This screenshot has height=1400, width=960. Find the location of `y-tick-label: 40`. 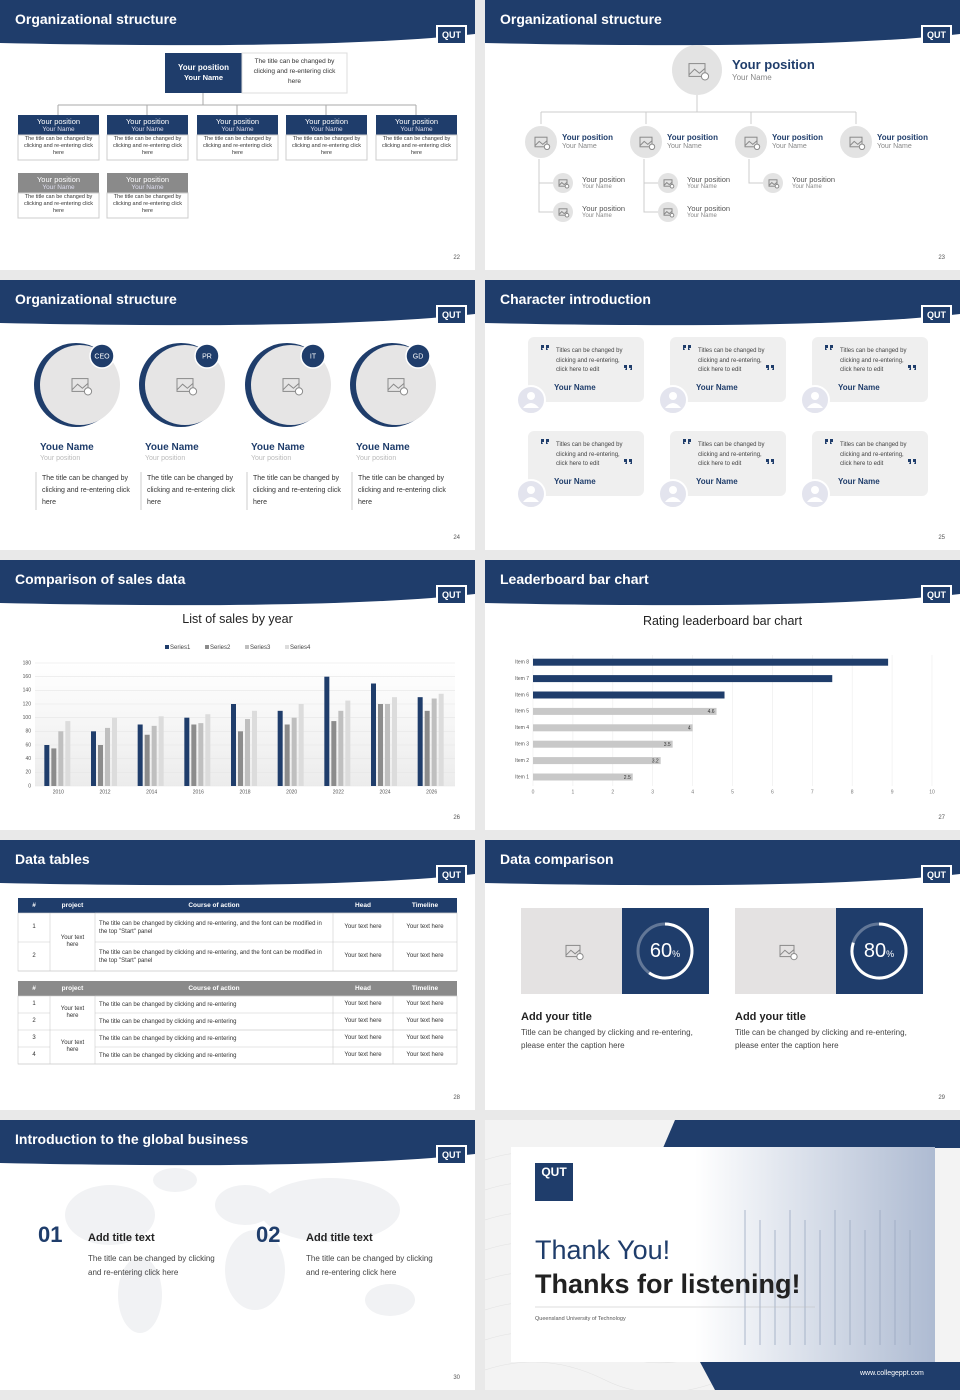

y-tick-label: 40 is located at coordinates (28, 759).